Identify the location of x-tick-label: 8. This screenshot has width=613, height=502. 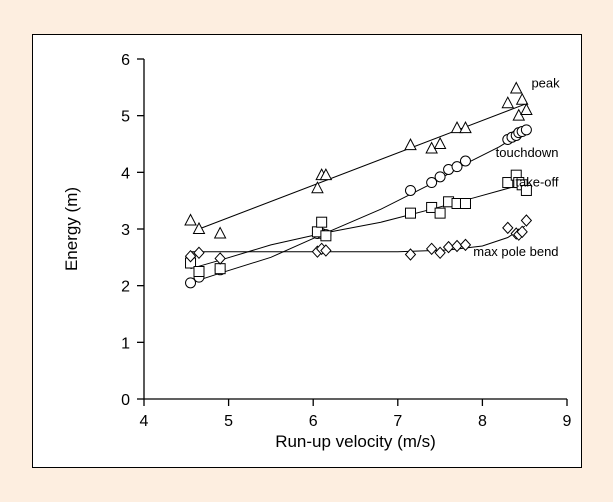
(482, 421).